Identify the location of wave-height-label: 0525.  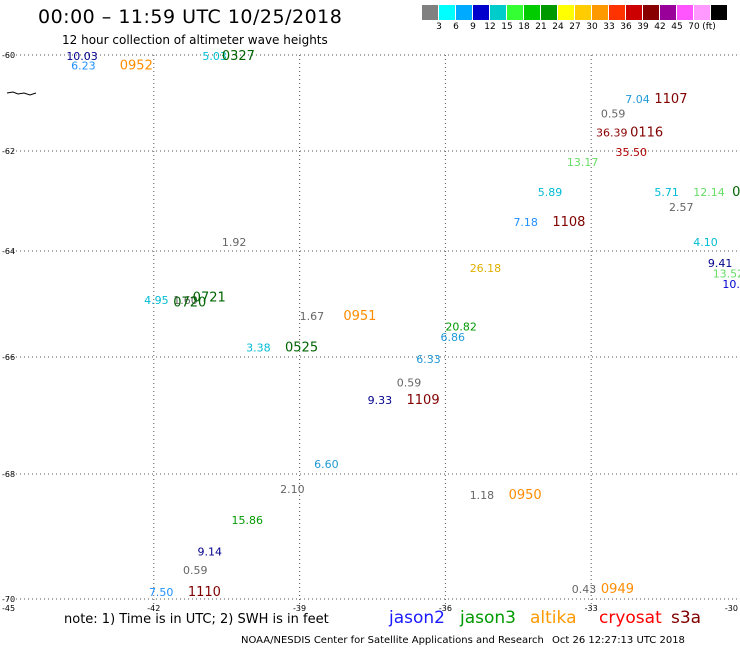
(301, 348).